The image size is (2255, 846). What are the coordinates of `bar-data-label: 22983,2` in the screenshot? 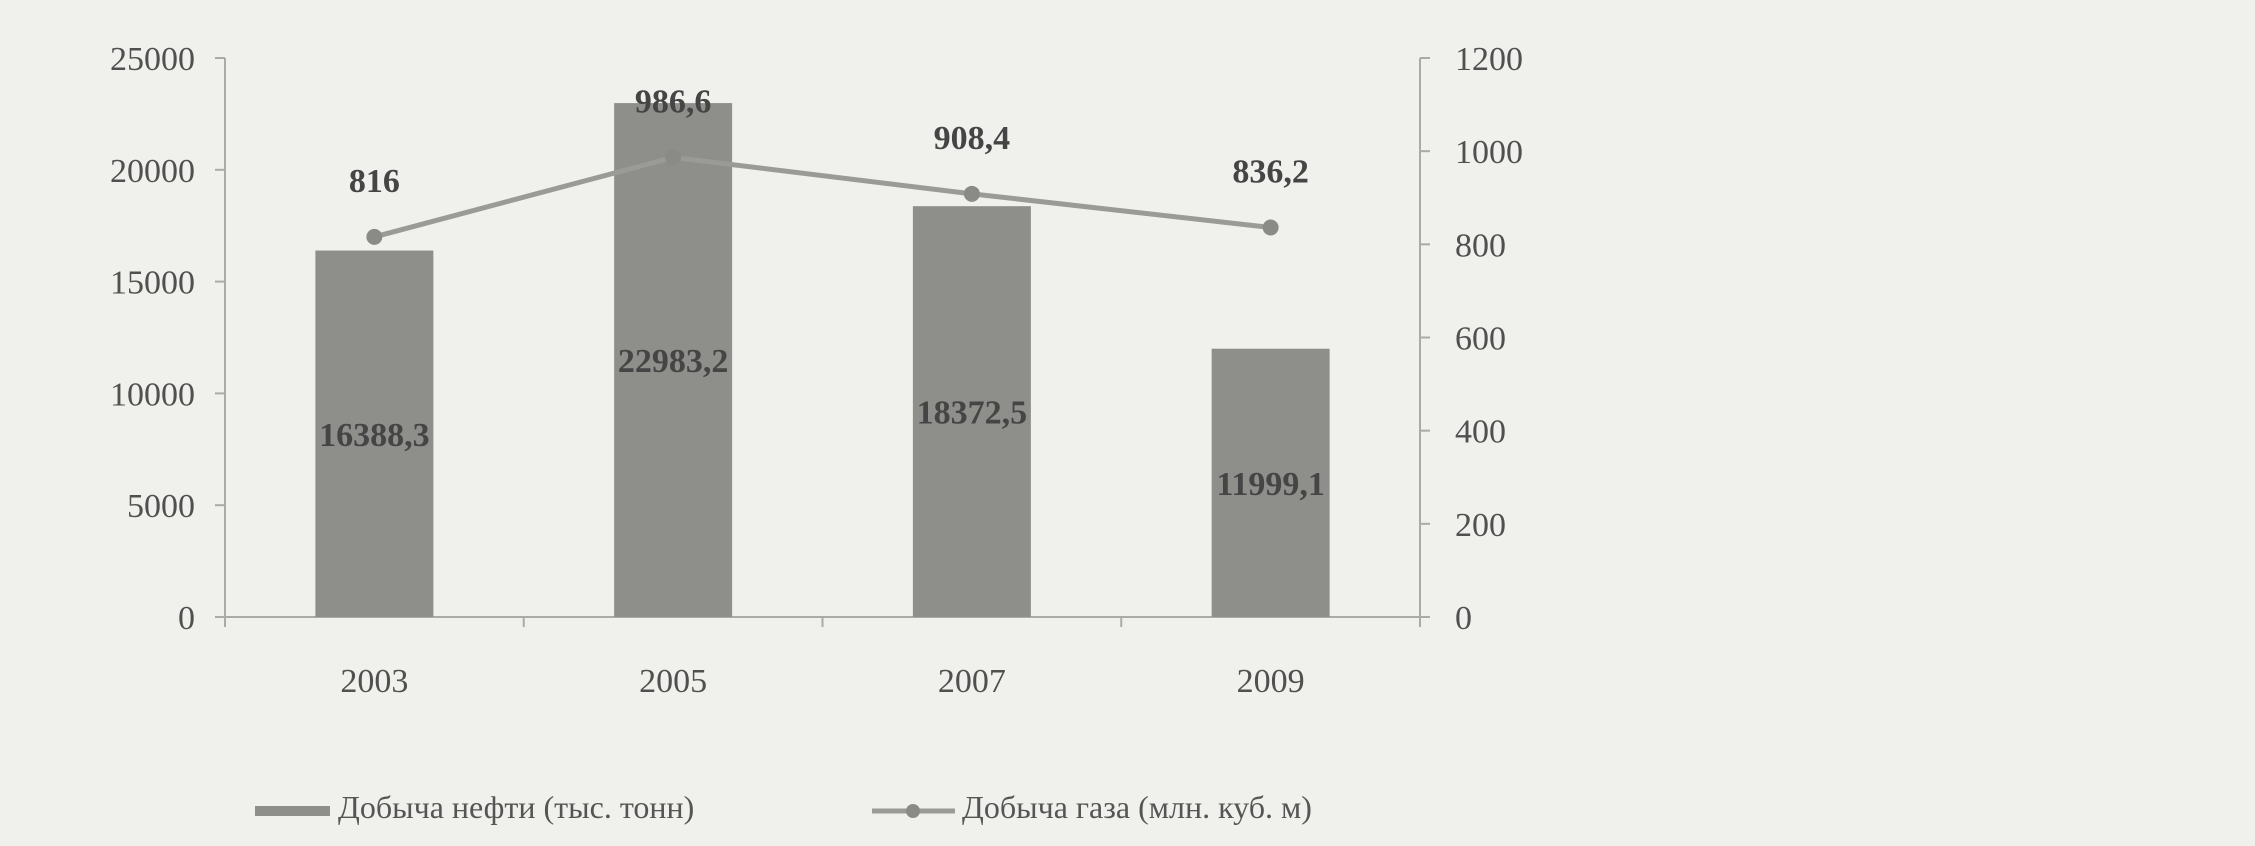 It's located at (673, 361).